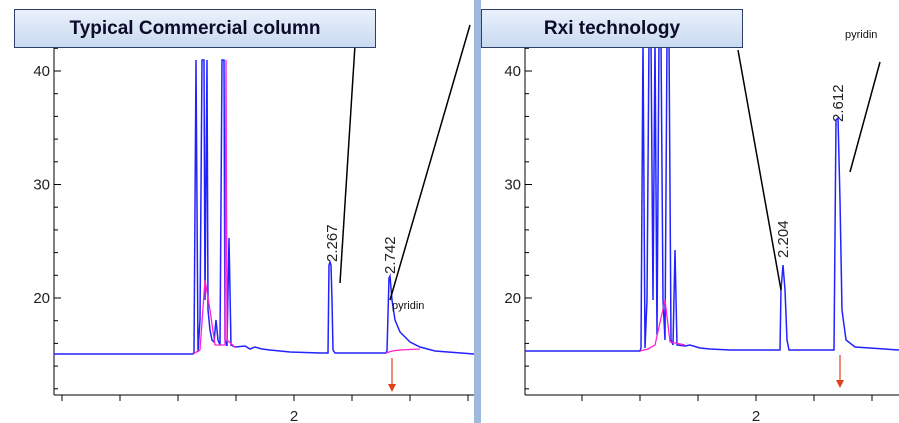  I want to click on peak-label: 2.612, so click(838, 103).